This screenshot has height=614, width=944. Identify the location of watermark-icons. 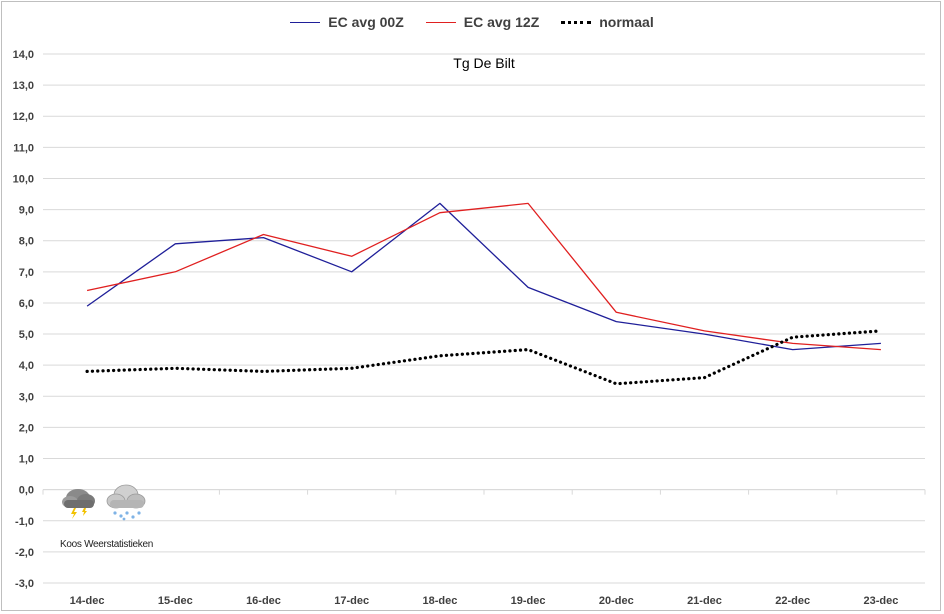
(104, 502).